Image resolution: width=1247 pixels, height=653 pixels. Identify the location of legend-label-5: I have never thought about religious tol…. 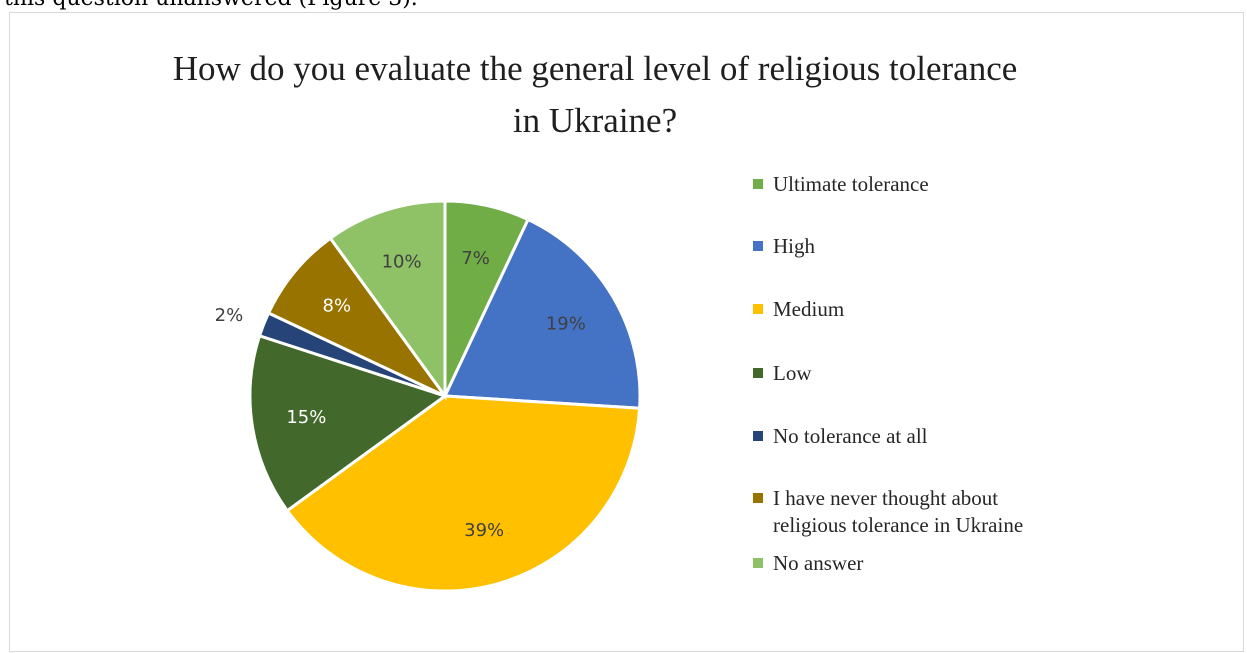
(898, 511).